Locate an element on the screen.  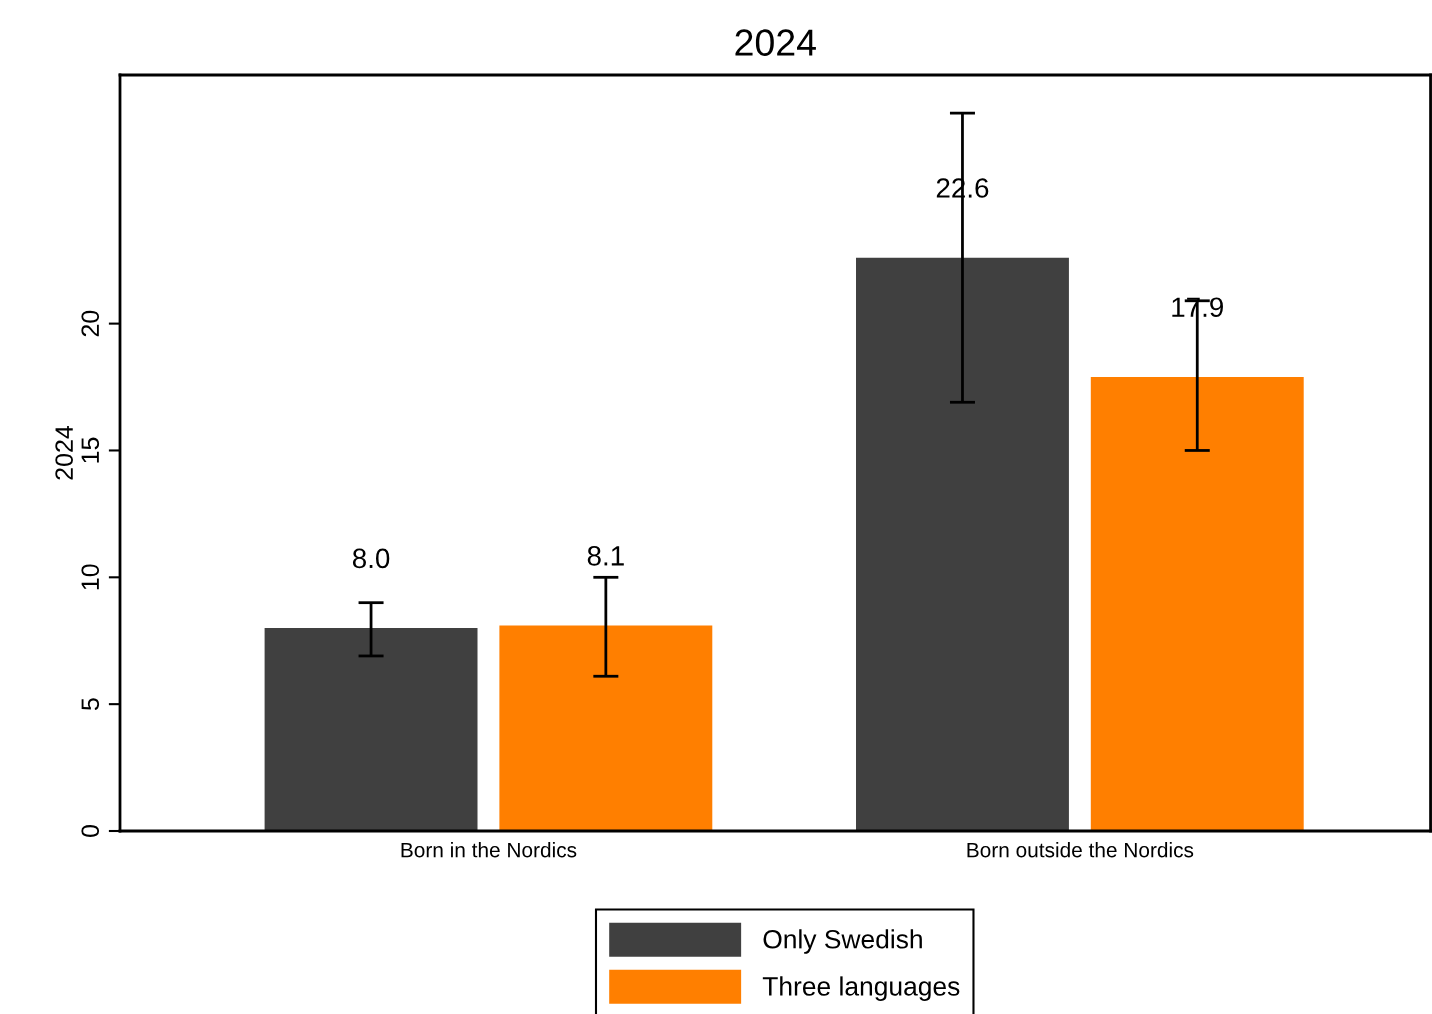
y-tick-label: 20 is located at coordinates (90, 323).